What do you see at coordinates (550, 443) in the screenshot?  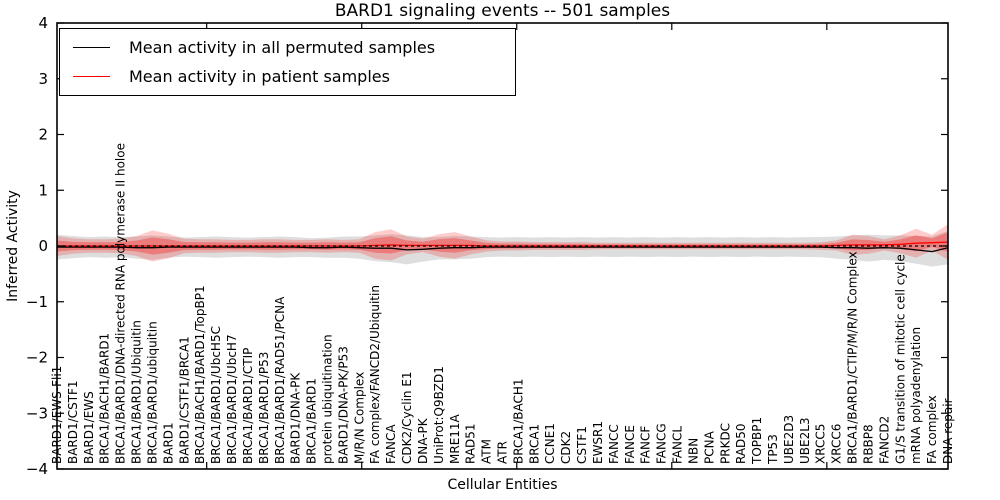 I see `x-category-label: CCNE1` at bounding box center [550, 443].